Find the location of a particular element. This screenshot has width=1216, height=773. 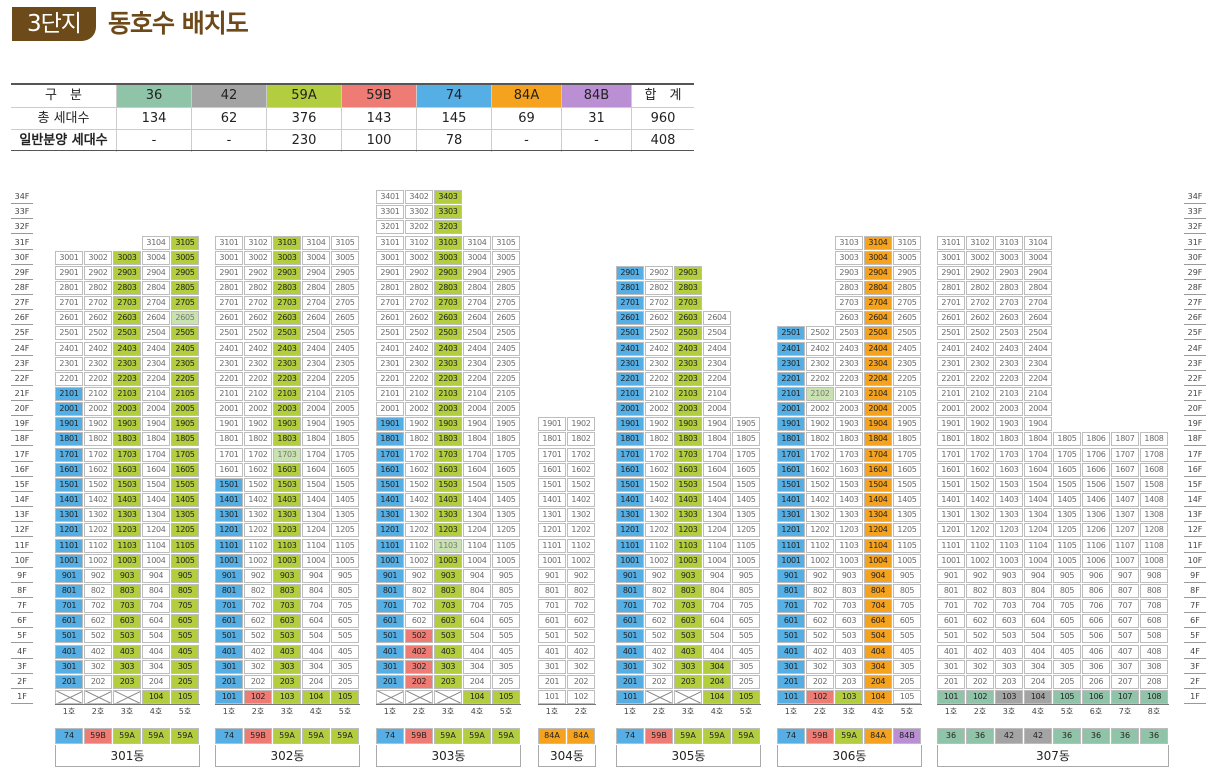

unit-cell: 1302 is located at coordinates (98, 515).